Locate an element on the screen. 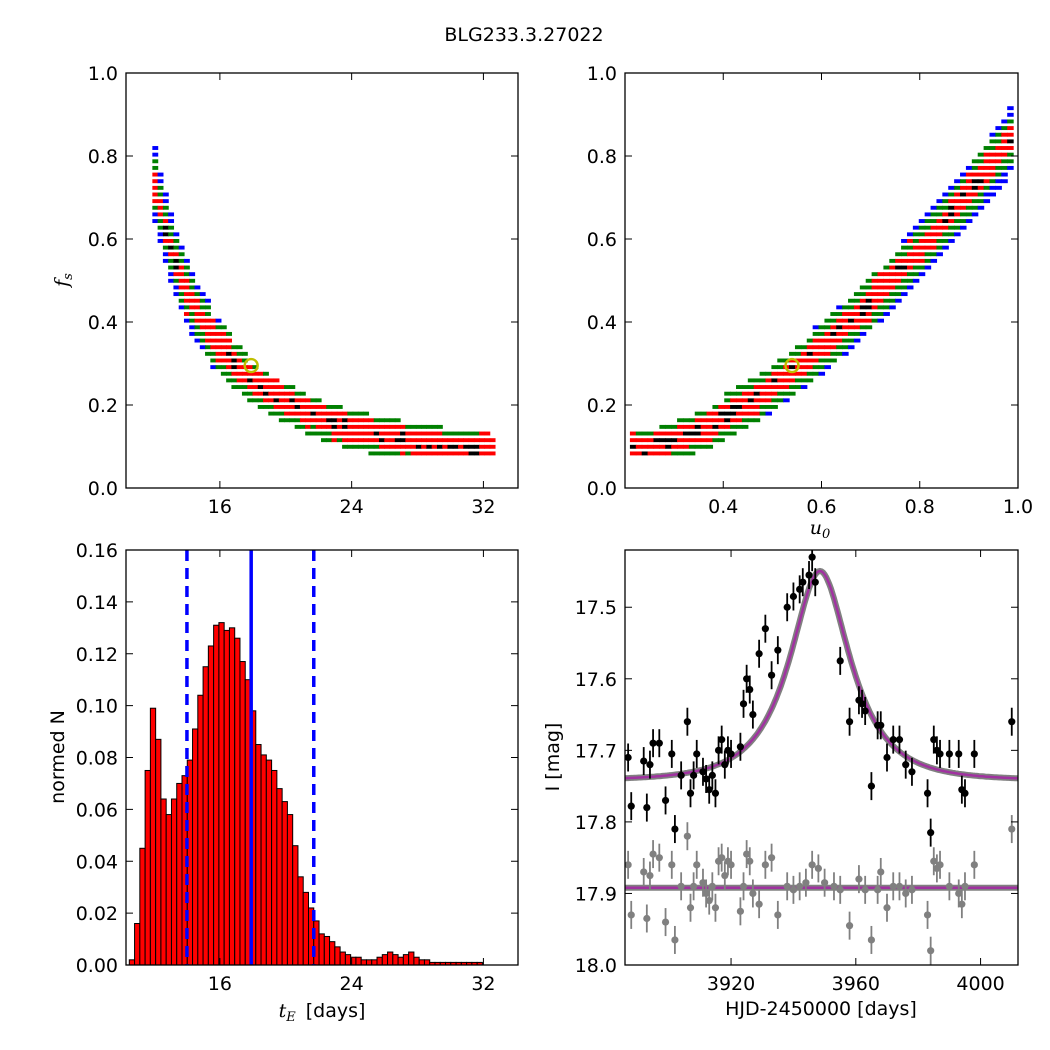 Image resolution: width=1050 pixels, height=1050 pixels. y-tick-label: 0.4 is located at coordinates (602, 323).